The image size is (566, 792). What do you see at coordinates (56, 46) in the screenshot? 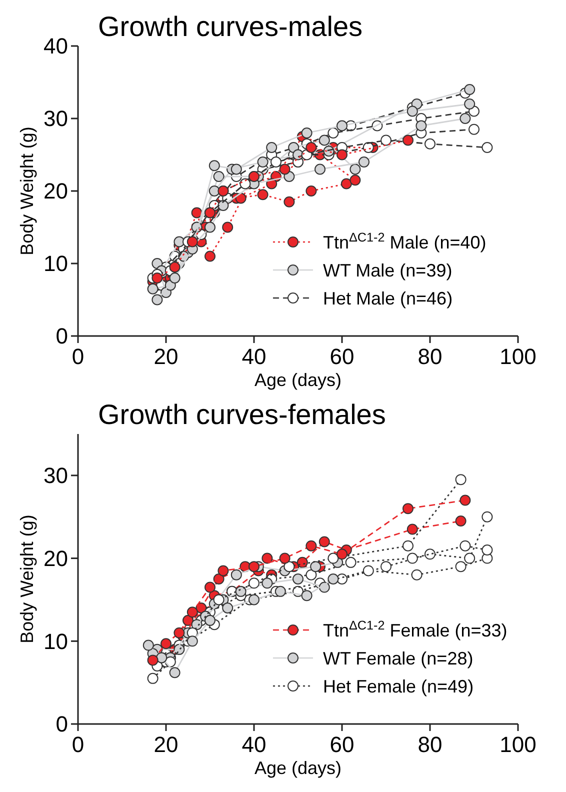
I see `y-tick-label: 40` at bounding box center [56, 46].